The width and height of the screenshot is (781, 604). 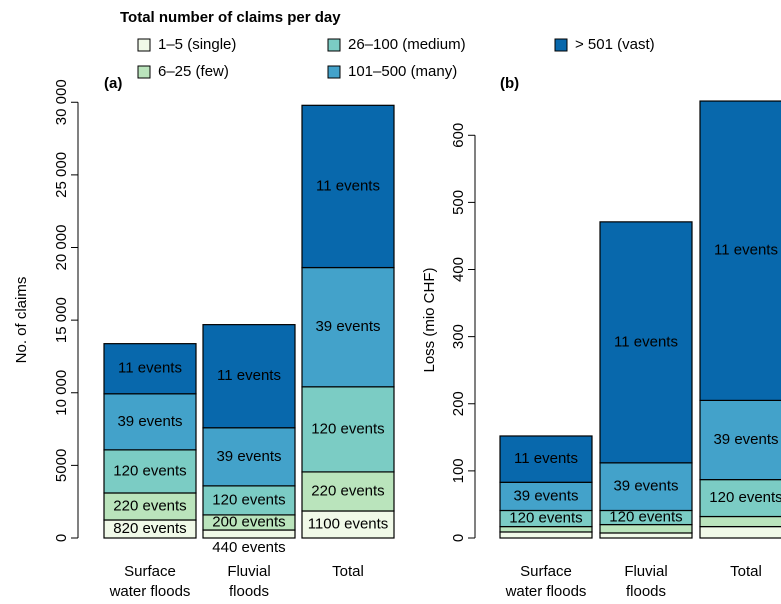 What do you see at coordinates (458, 202) in the screenshot?
I see `y-tick-label: 500` at bounding box center [458, 202].